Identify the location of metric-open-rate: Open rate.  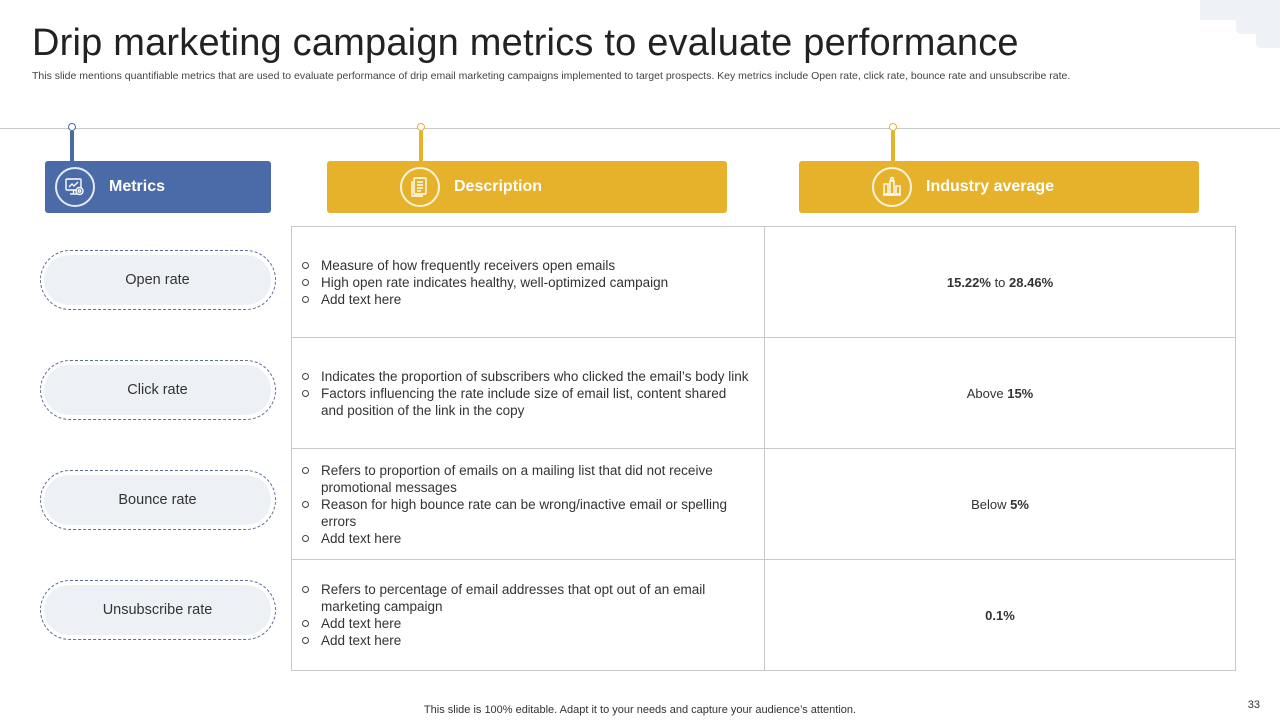
(160, 282).